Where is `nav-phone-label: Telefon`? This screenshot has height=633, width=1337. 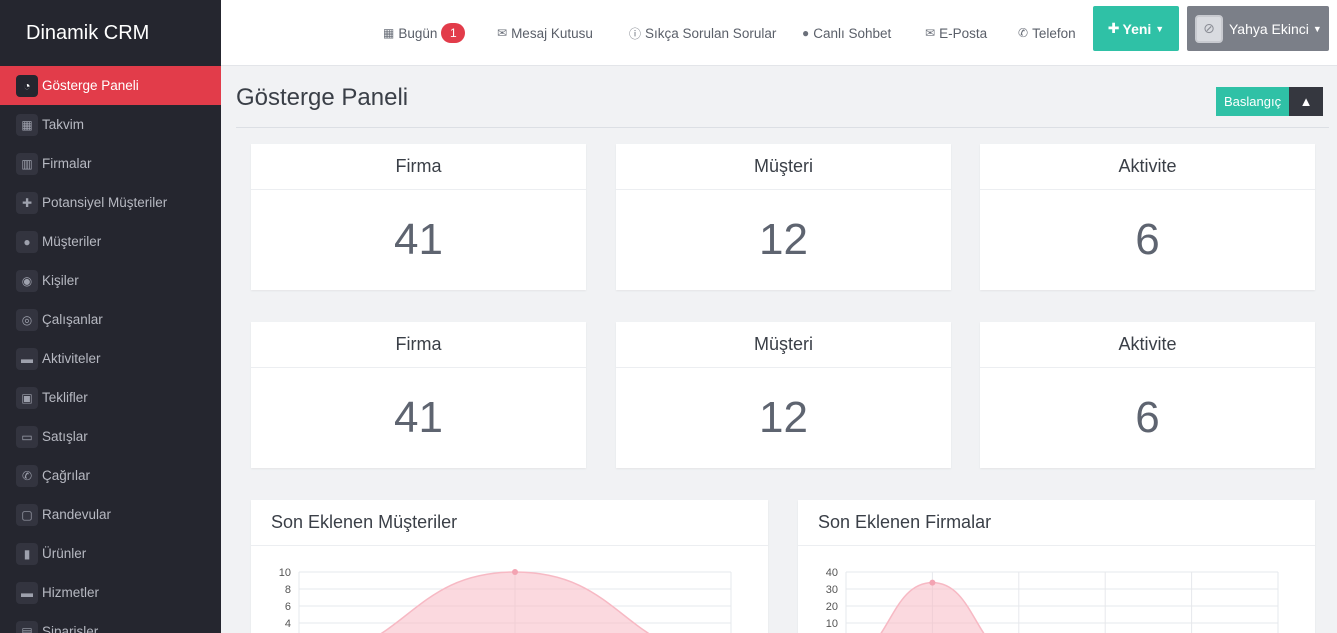
nav-phone-label: Telefon is located at coordinates (1054, 33).